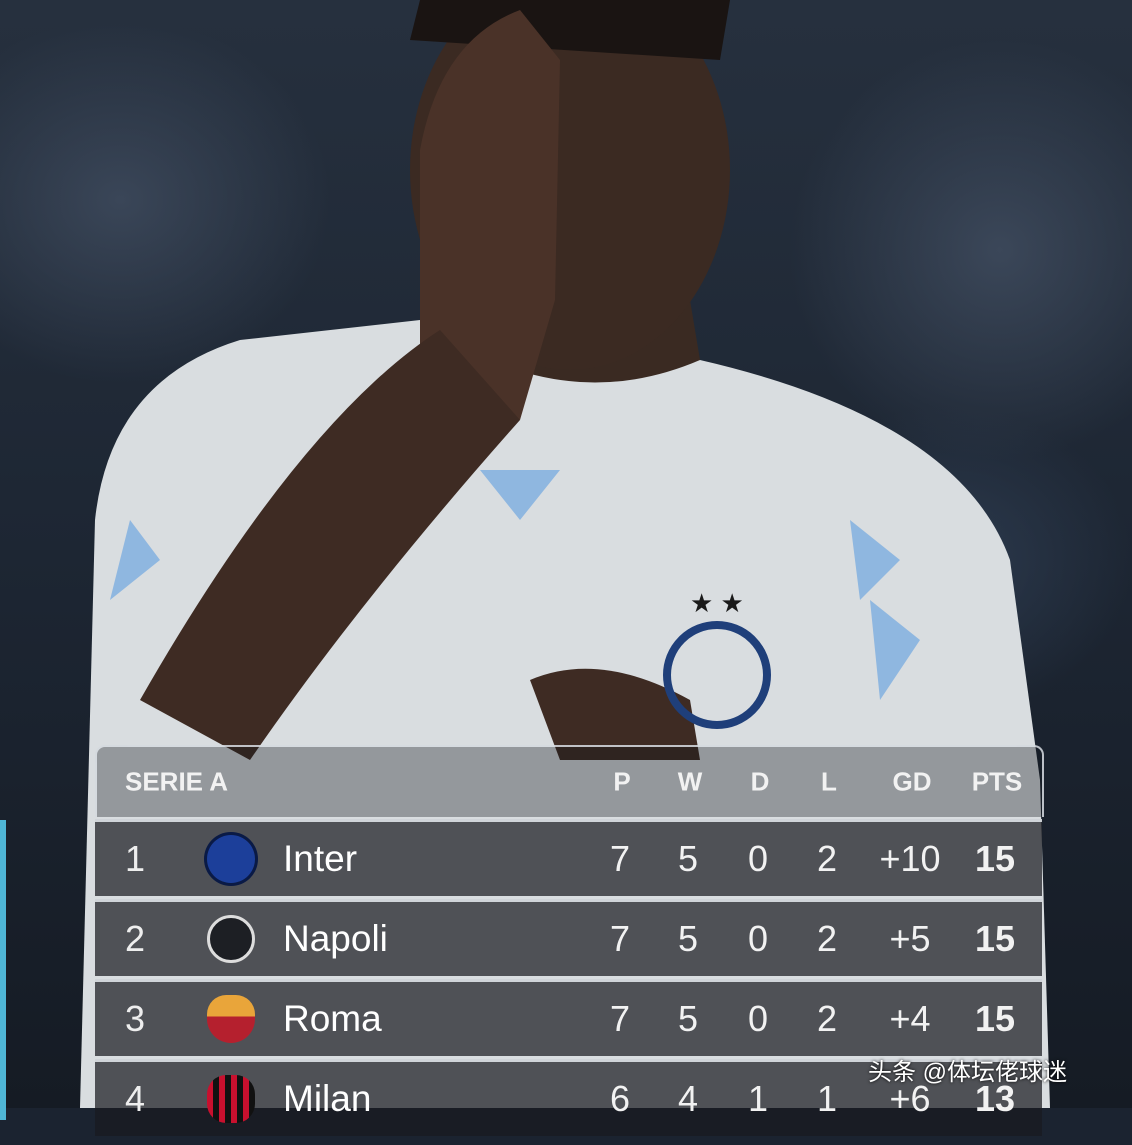  I want to click on played: 6, so click(620, 1098).